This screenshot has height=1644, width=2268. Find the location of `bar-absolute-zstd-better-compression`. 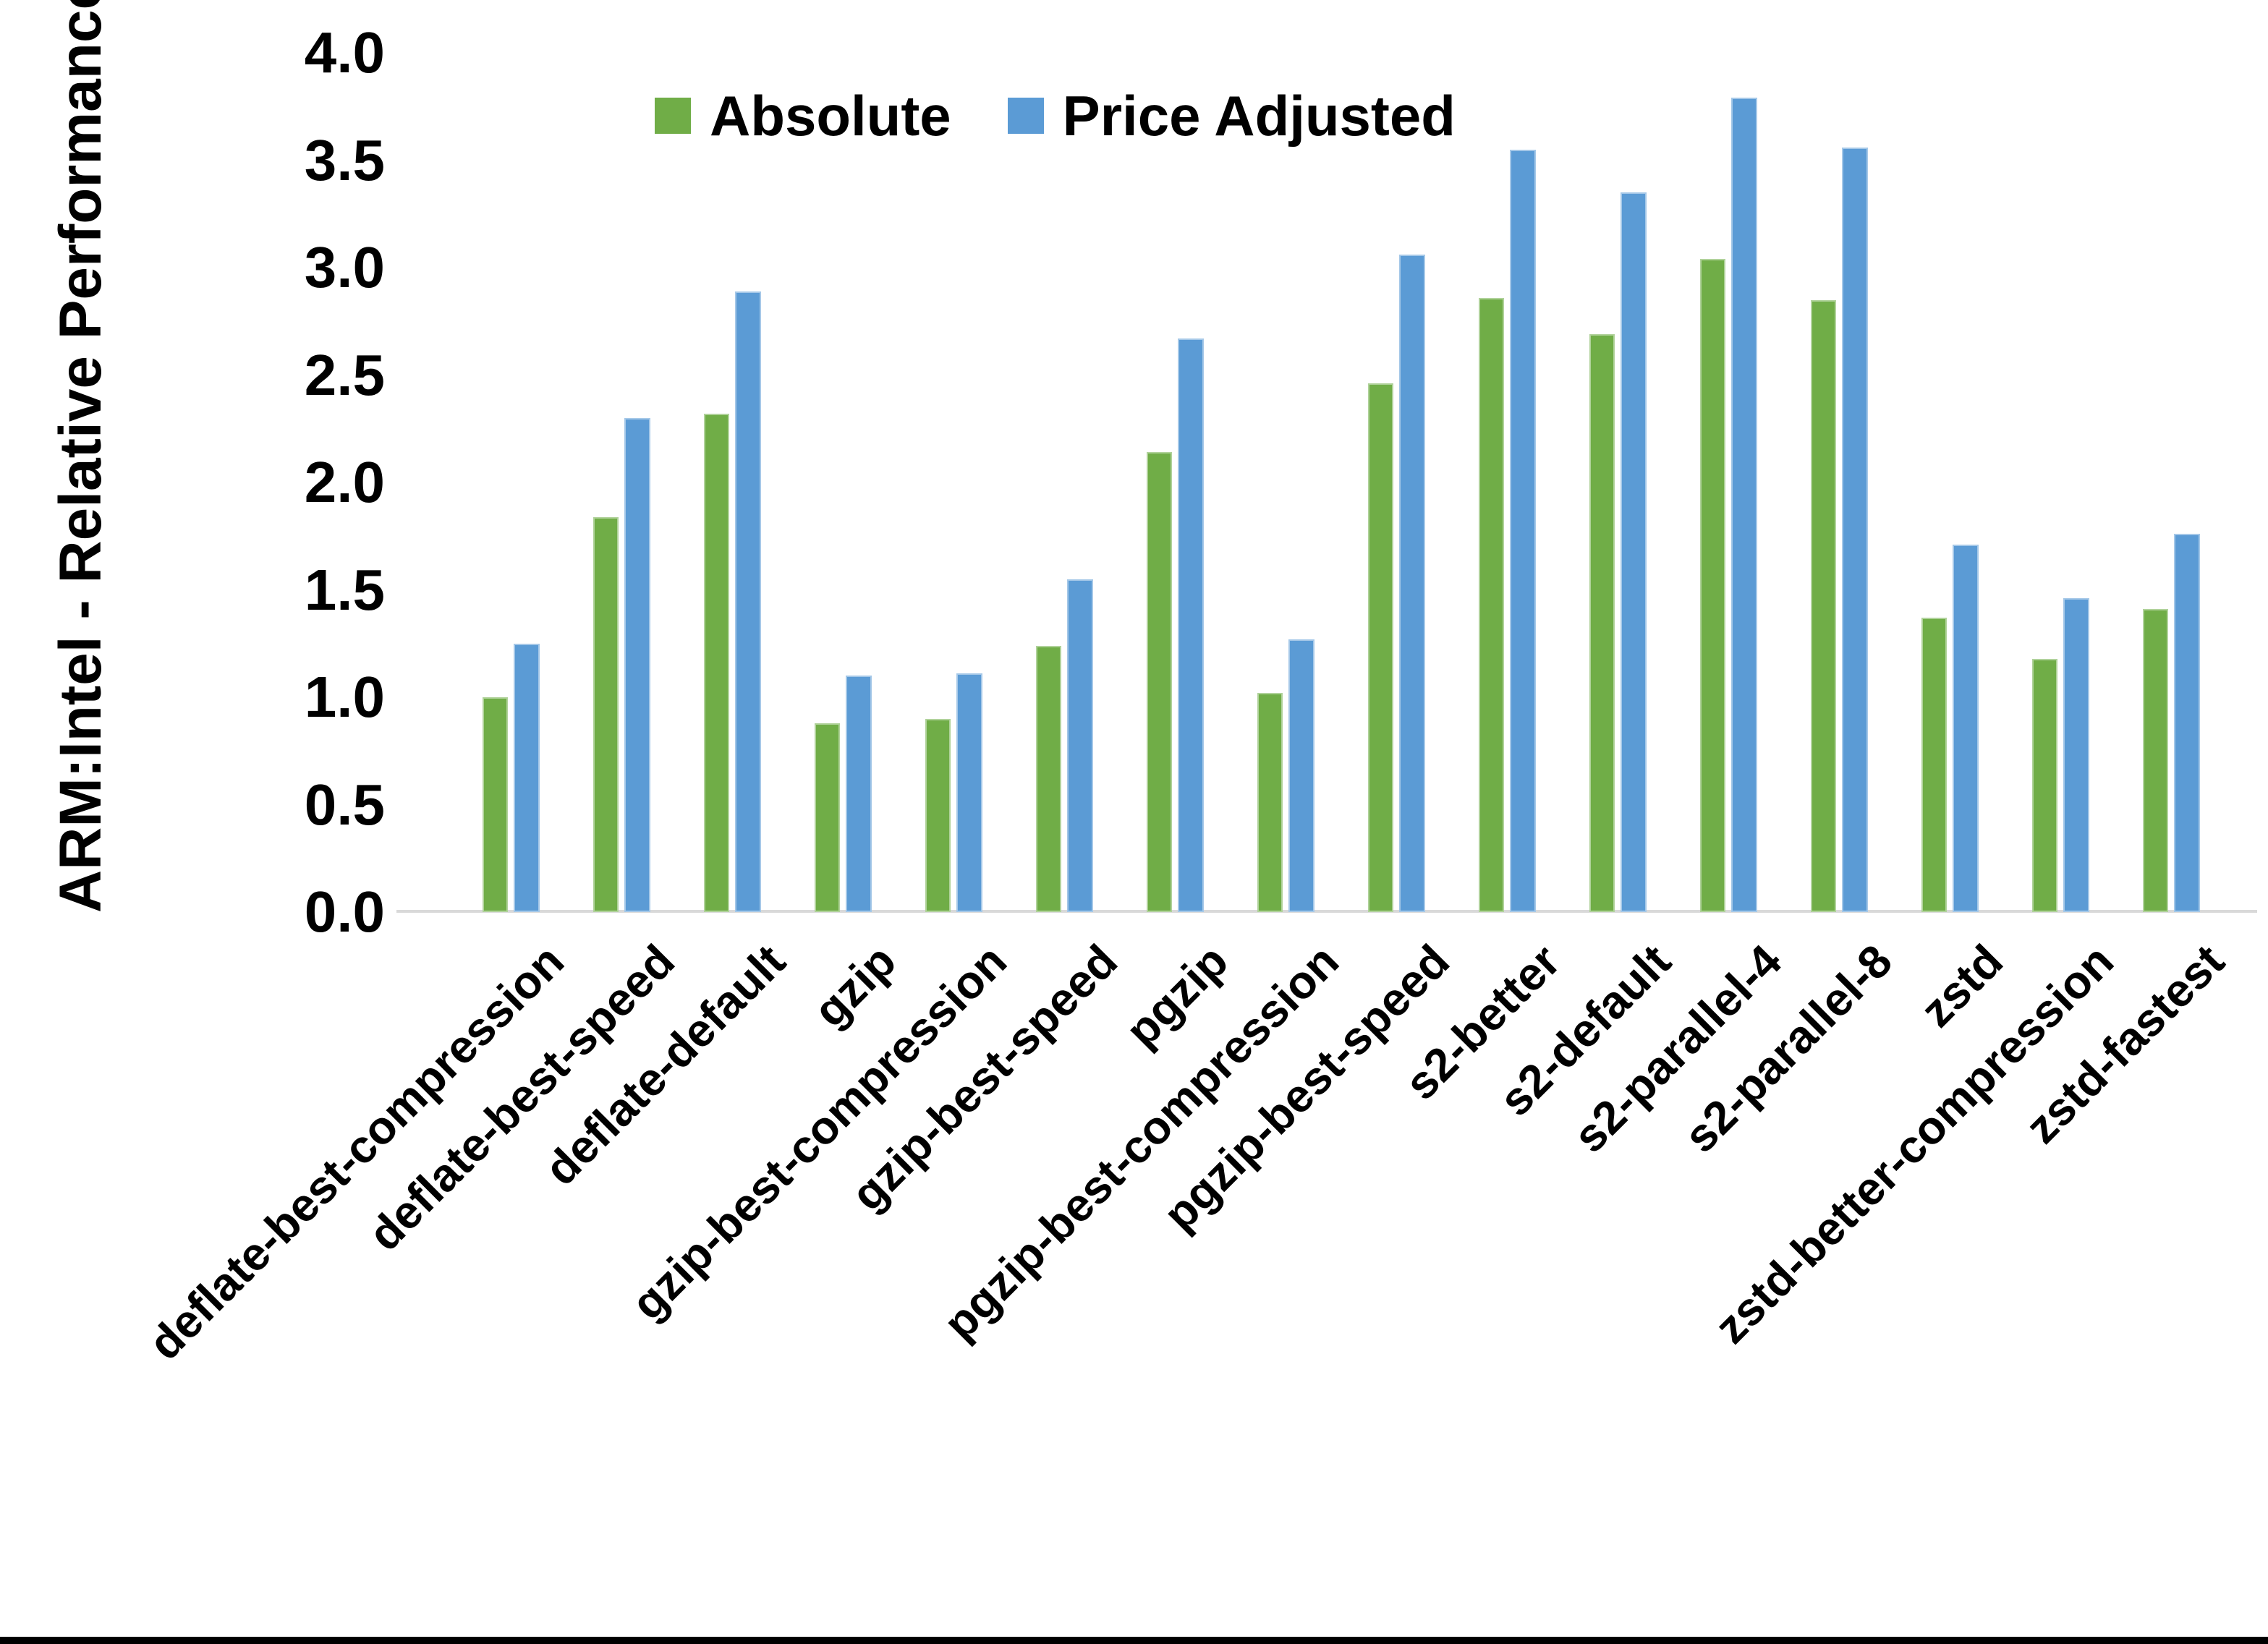

bar-absolute-zstd-better-compression is located at coordinates (2044, 785).